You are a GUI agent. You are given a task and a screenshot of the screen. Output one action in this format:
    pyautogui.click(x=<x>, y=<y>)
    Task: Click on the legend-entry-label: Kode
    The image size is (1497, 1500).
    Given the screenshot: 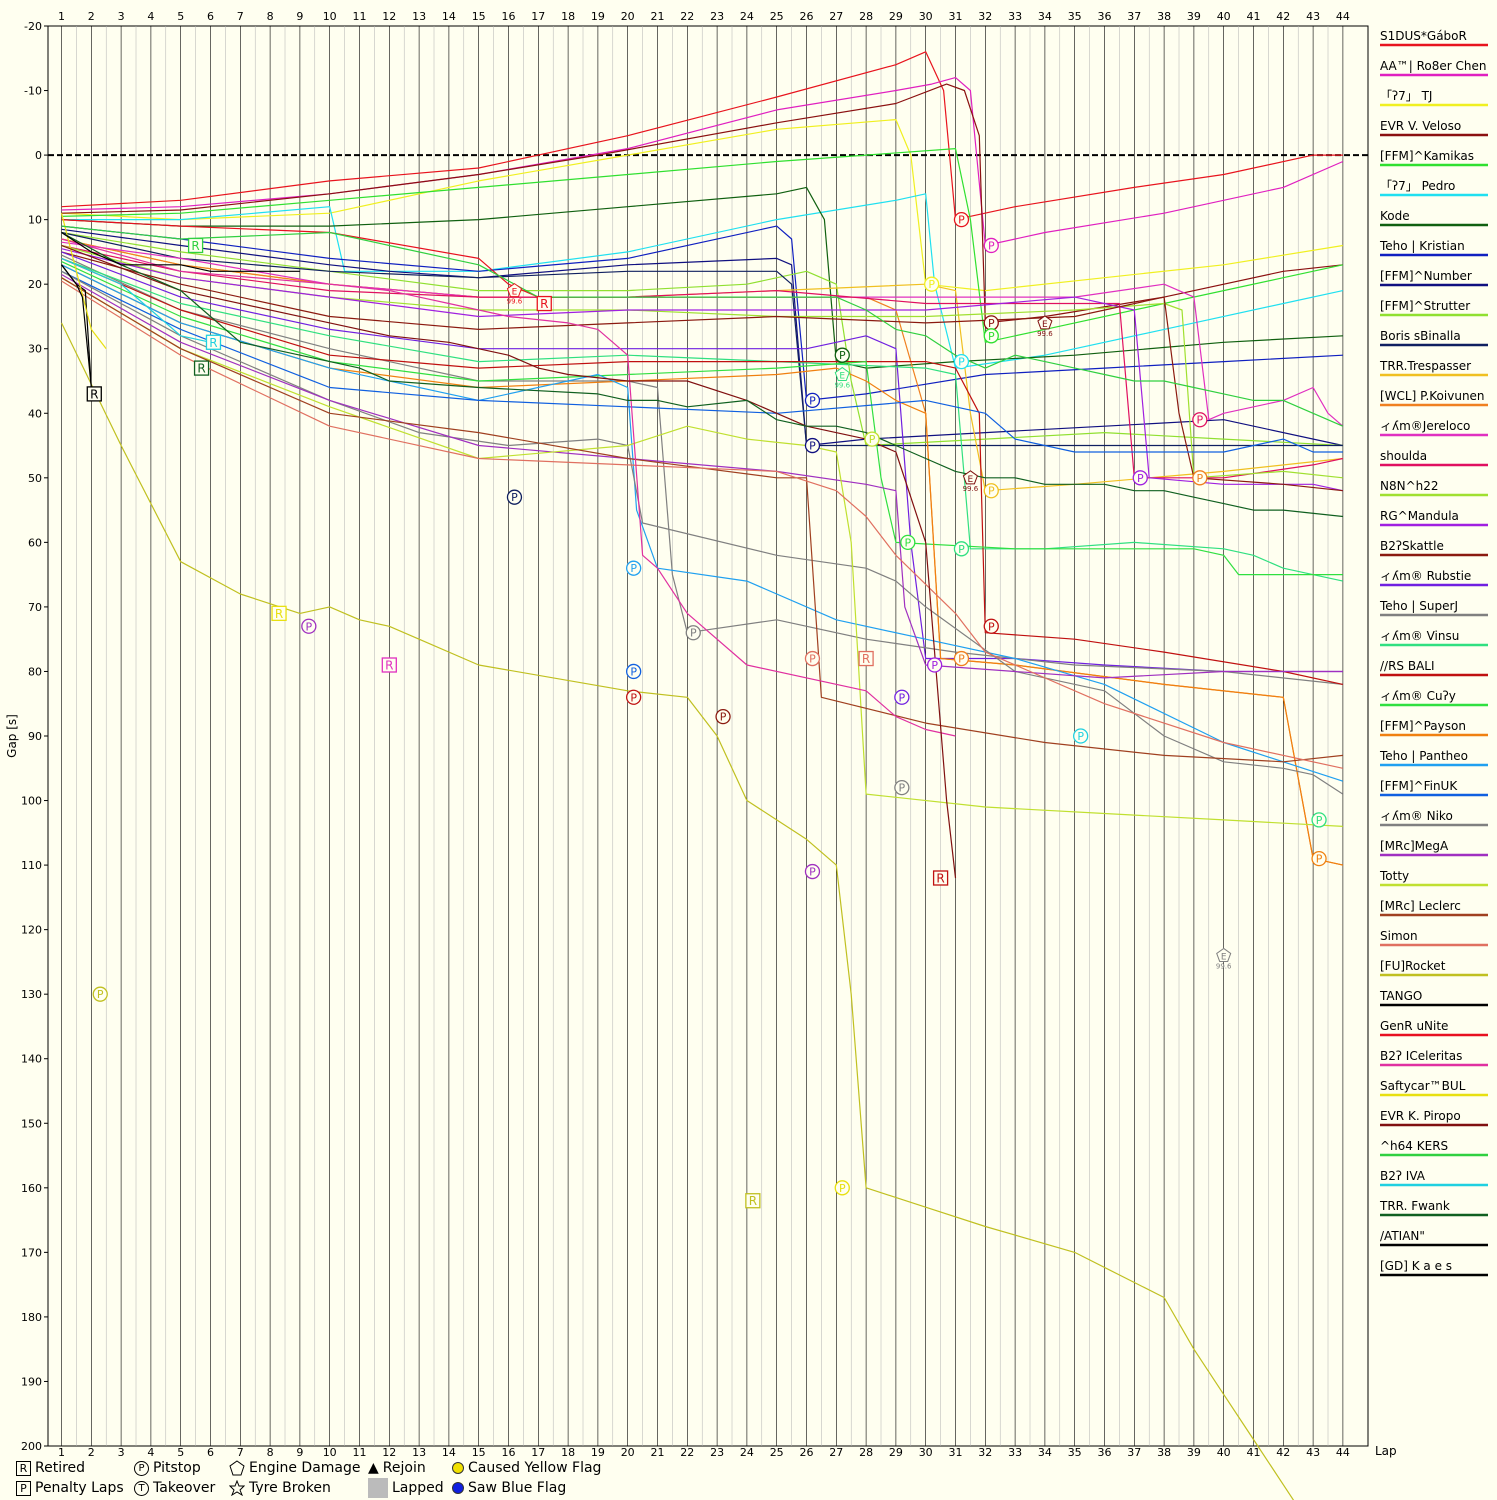 What is the action you would take?
    pyautogui.click(x=1395, y=216)
    